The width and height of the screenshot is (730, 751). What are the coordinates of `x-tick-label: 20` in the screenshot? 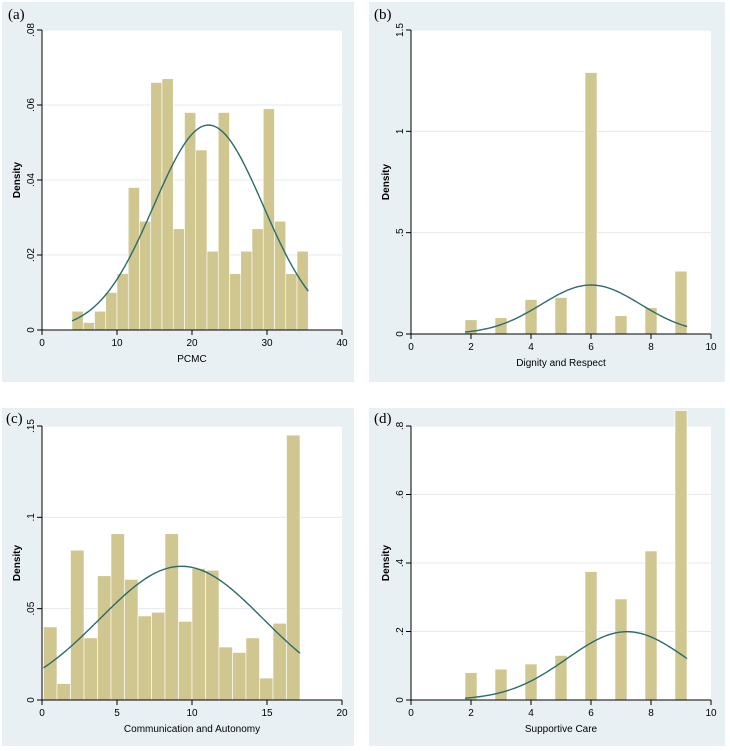 It's located at (342, 713).